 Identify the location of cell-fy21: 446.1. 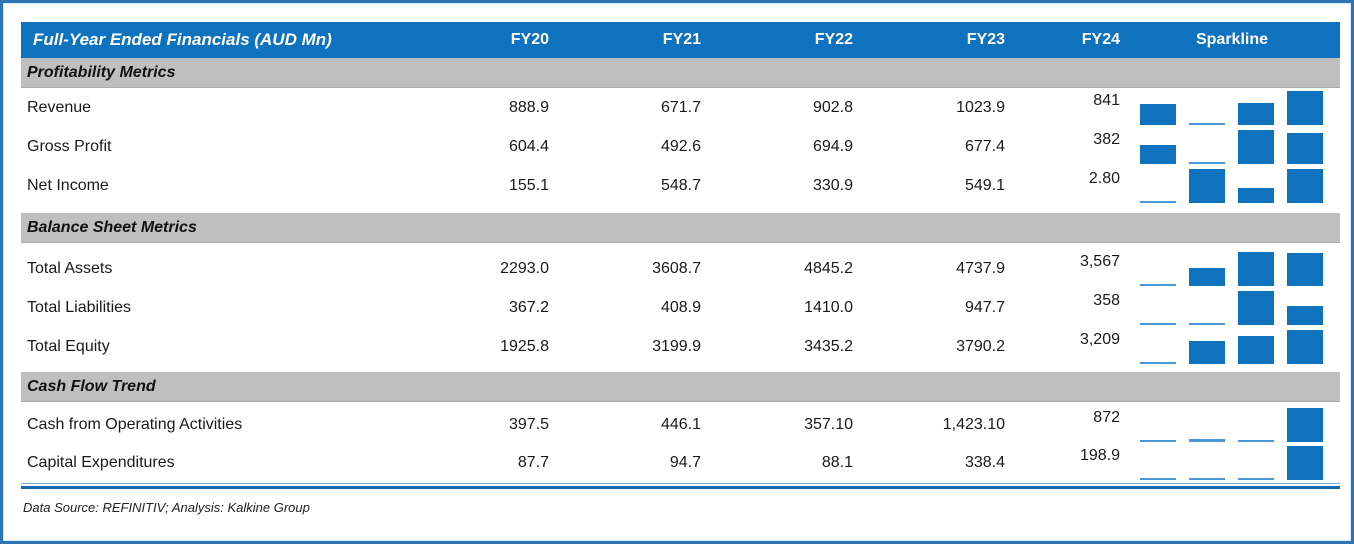
(680, 424).